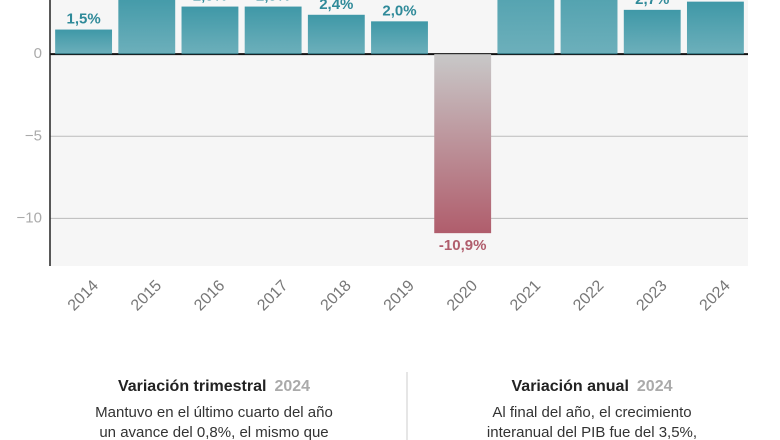  I want to click on x-tick-label: 2024, so click(715, 295).